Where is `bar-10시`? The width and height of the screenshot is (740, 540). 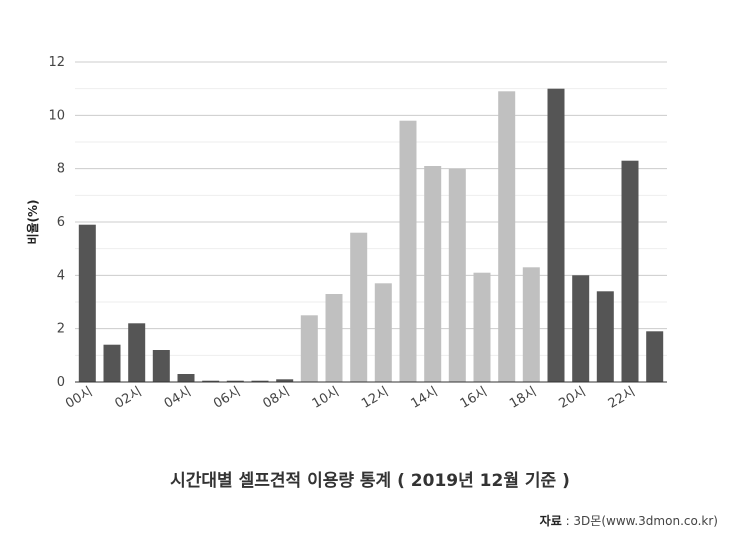 bar-10시 is located at coordinates (334, 338).